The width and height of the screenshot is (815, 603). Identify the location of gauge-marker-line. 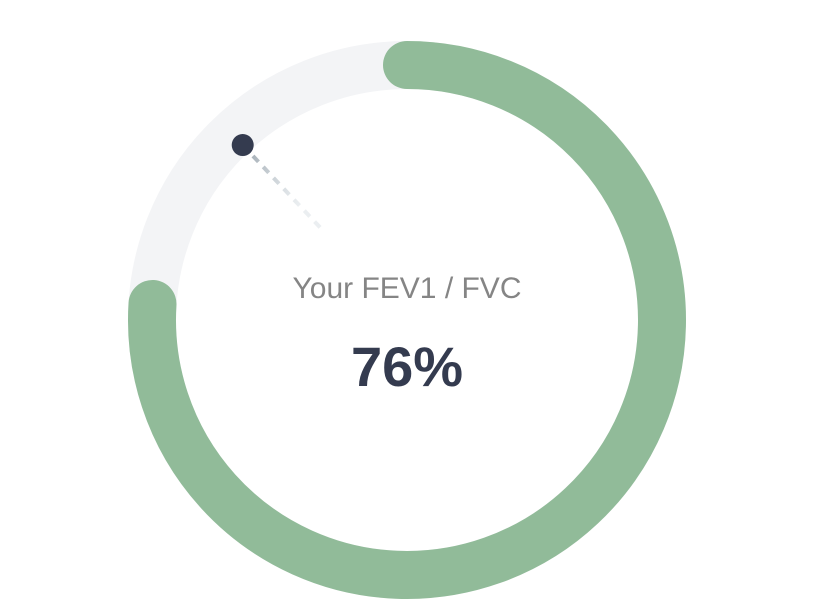
(283, 187).